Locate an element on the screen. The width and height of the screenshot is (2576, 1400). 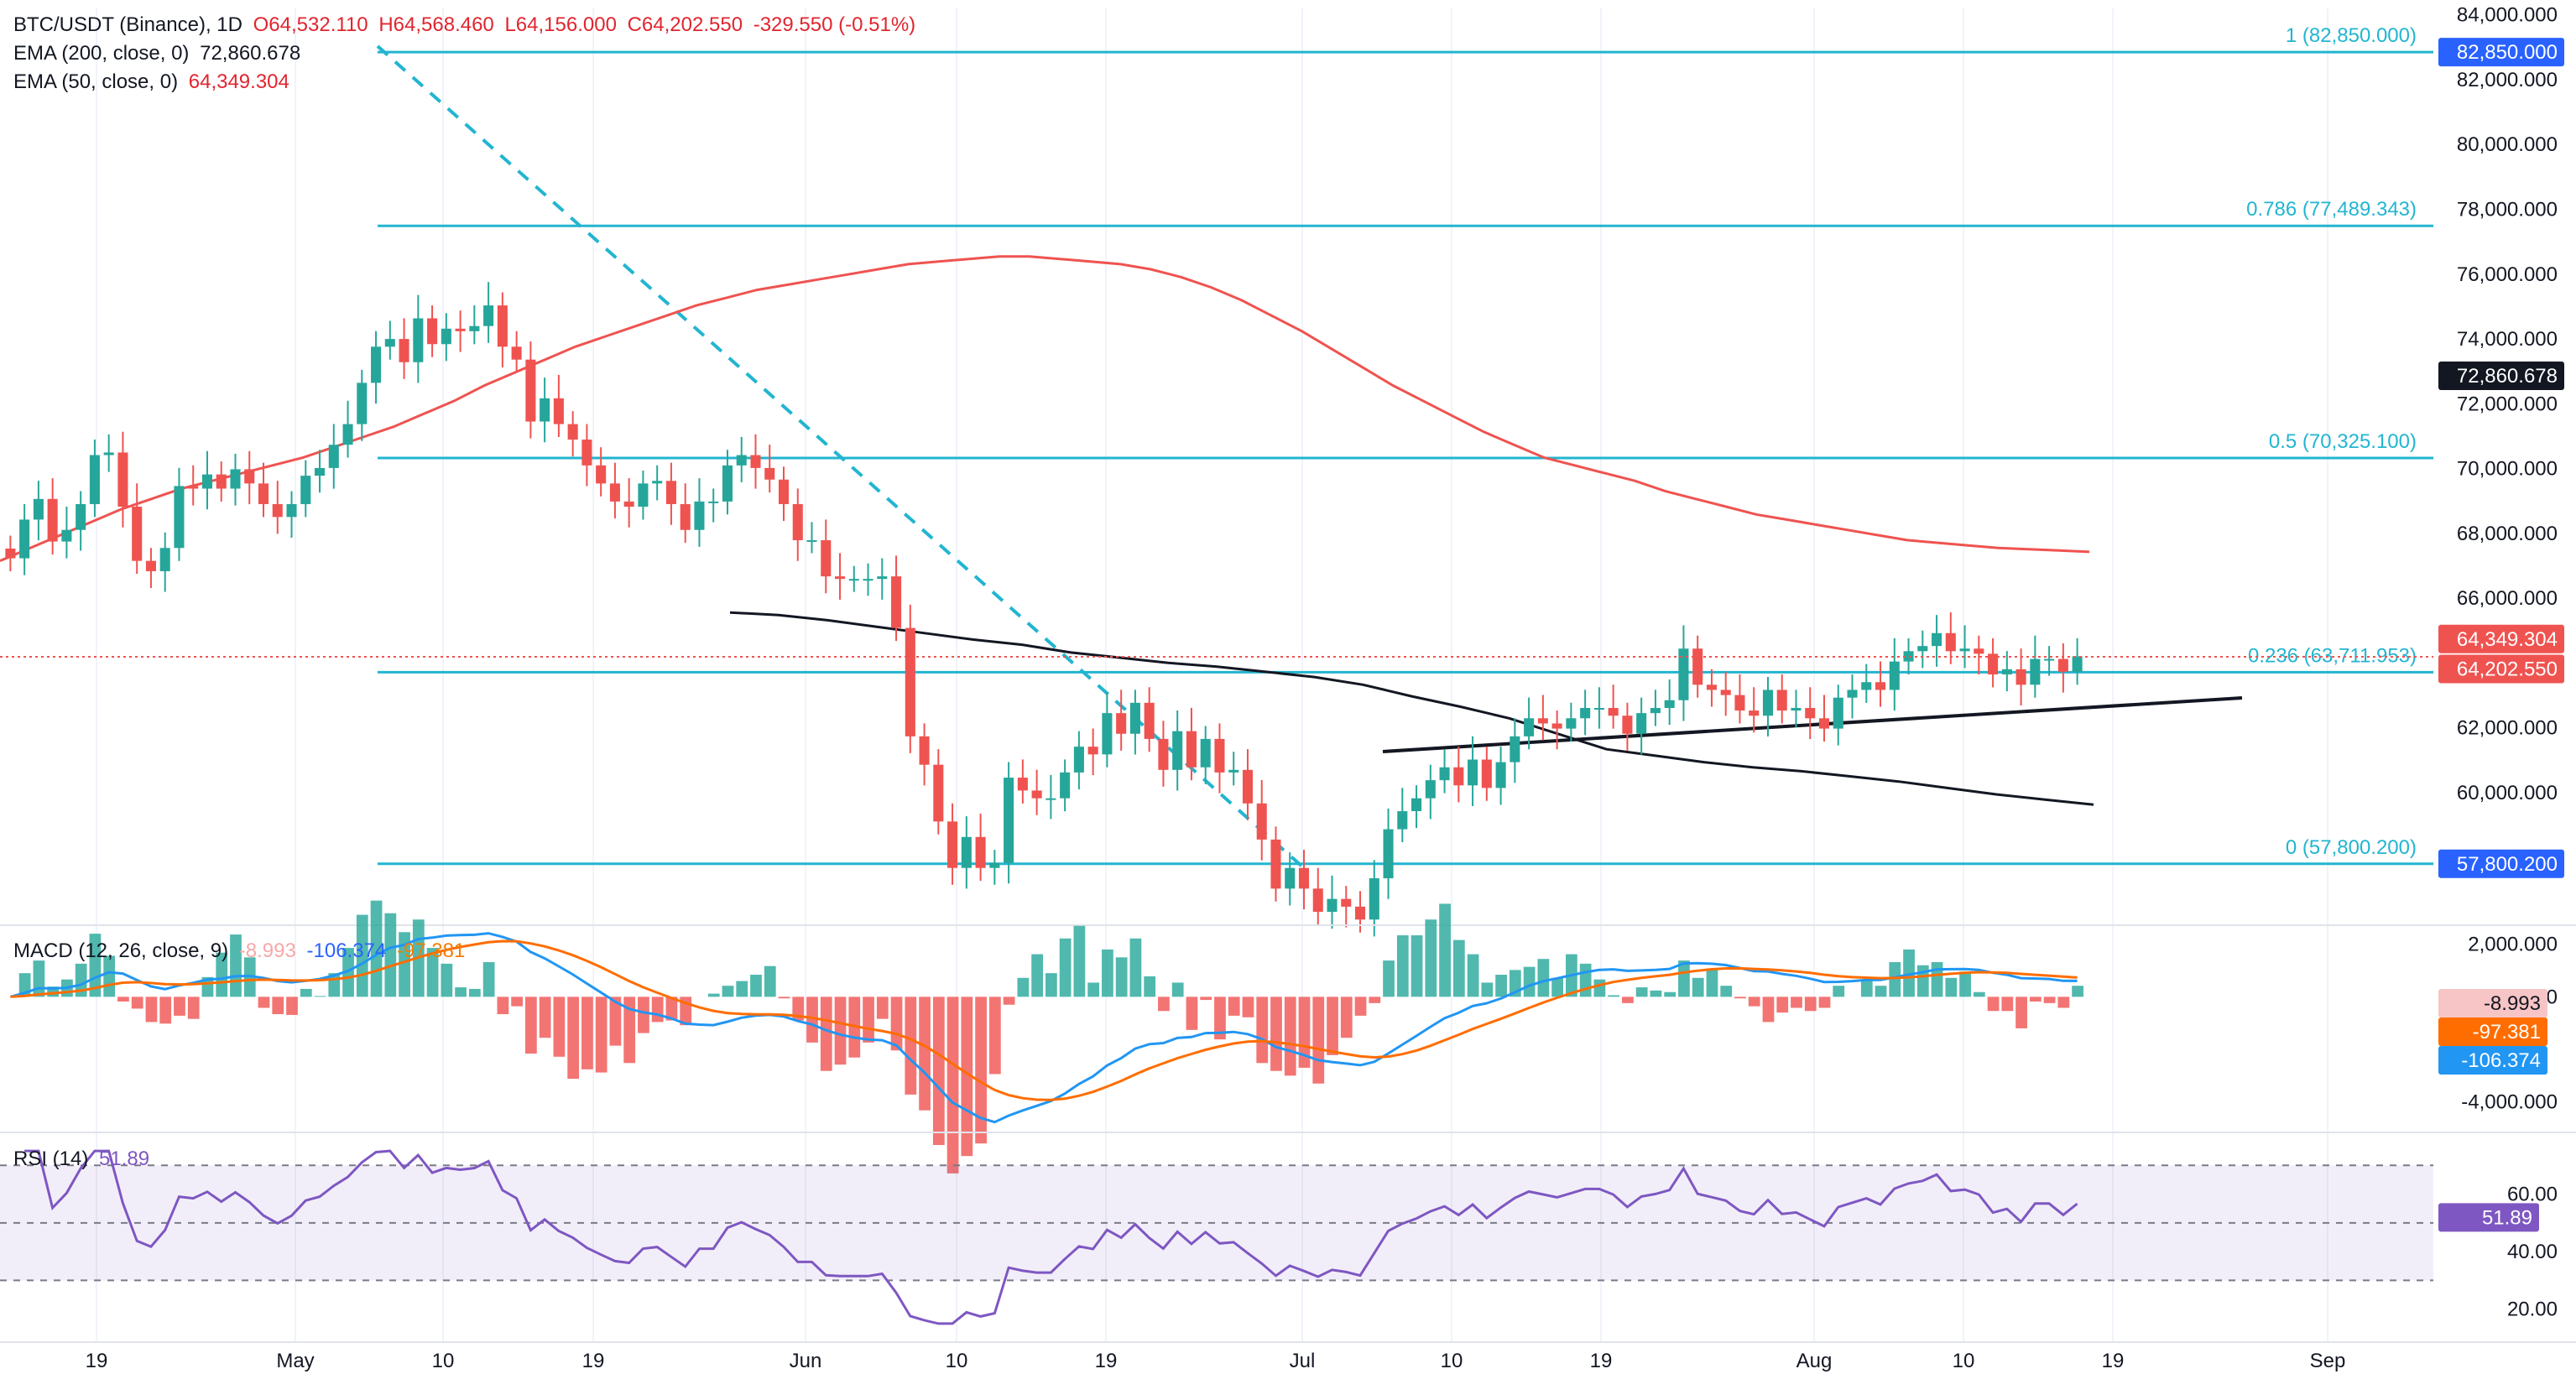
ema200-line is located at coordinates (1411, 708).